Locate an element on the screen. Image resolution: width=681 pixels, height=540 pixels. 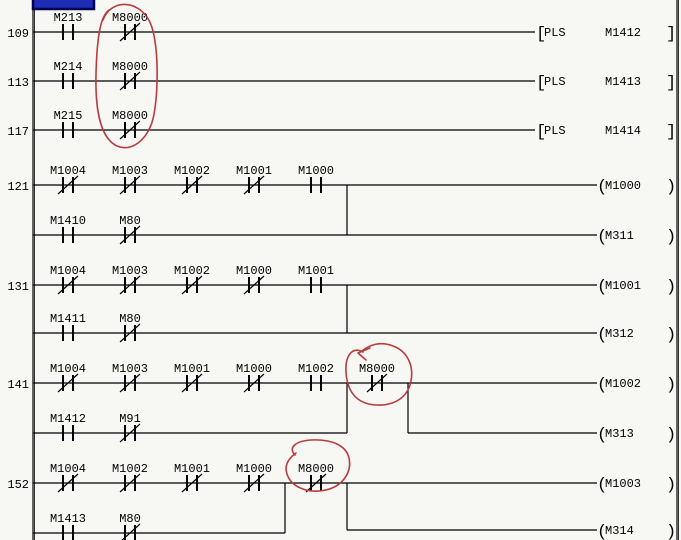
output-coil-M311: (M311) is located at coordinates (636, 237).